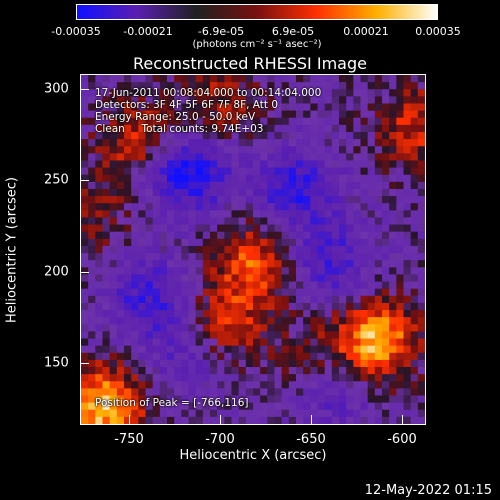 This screenshot has height=500, width=500. Describe the element at coordinates (402, 419) in the screenshot. I see `x-tick-mark` at that location.